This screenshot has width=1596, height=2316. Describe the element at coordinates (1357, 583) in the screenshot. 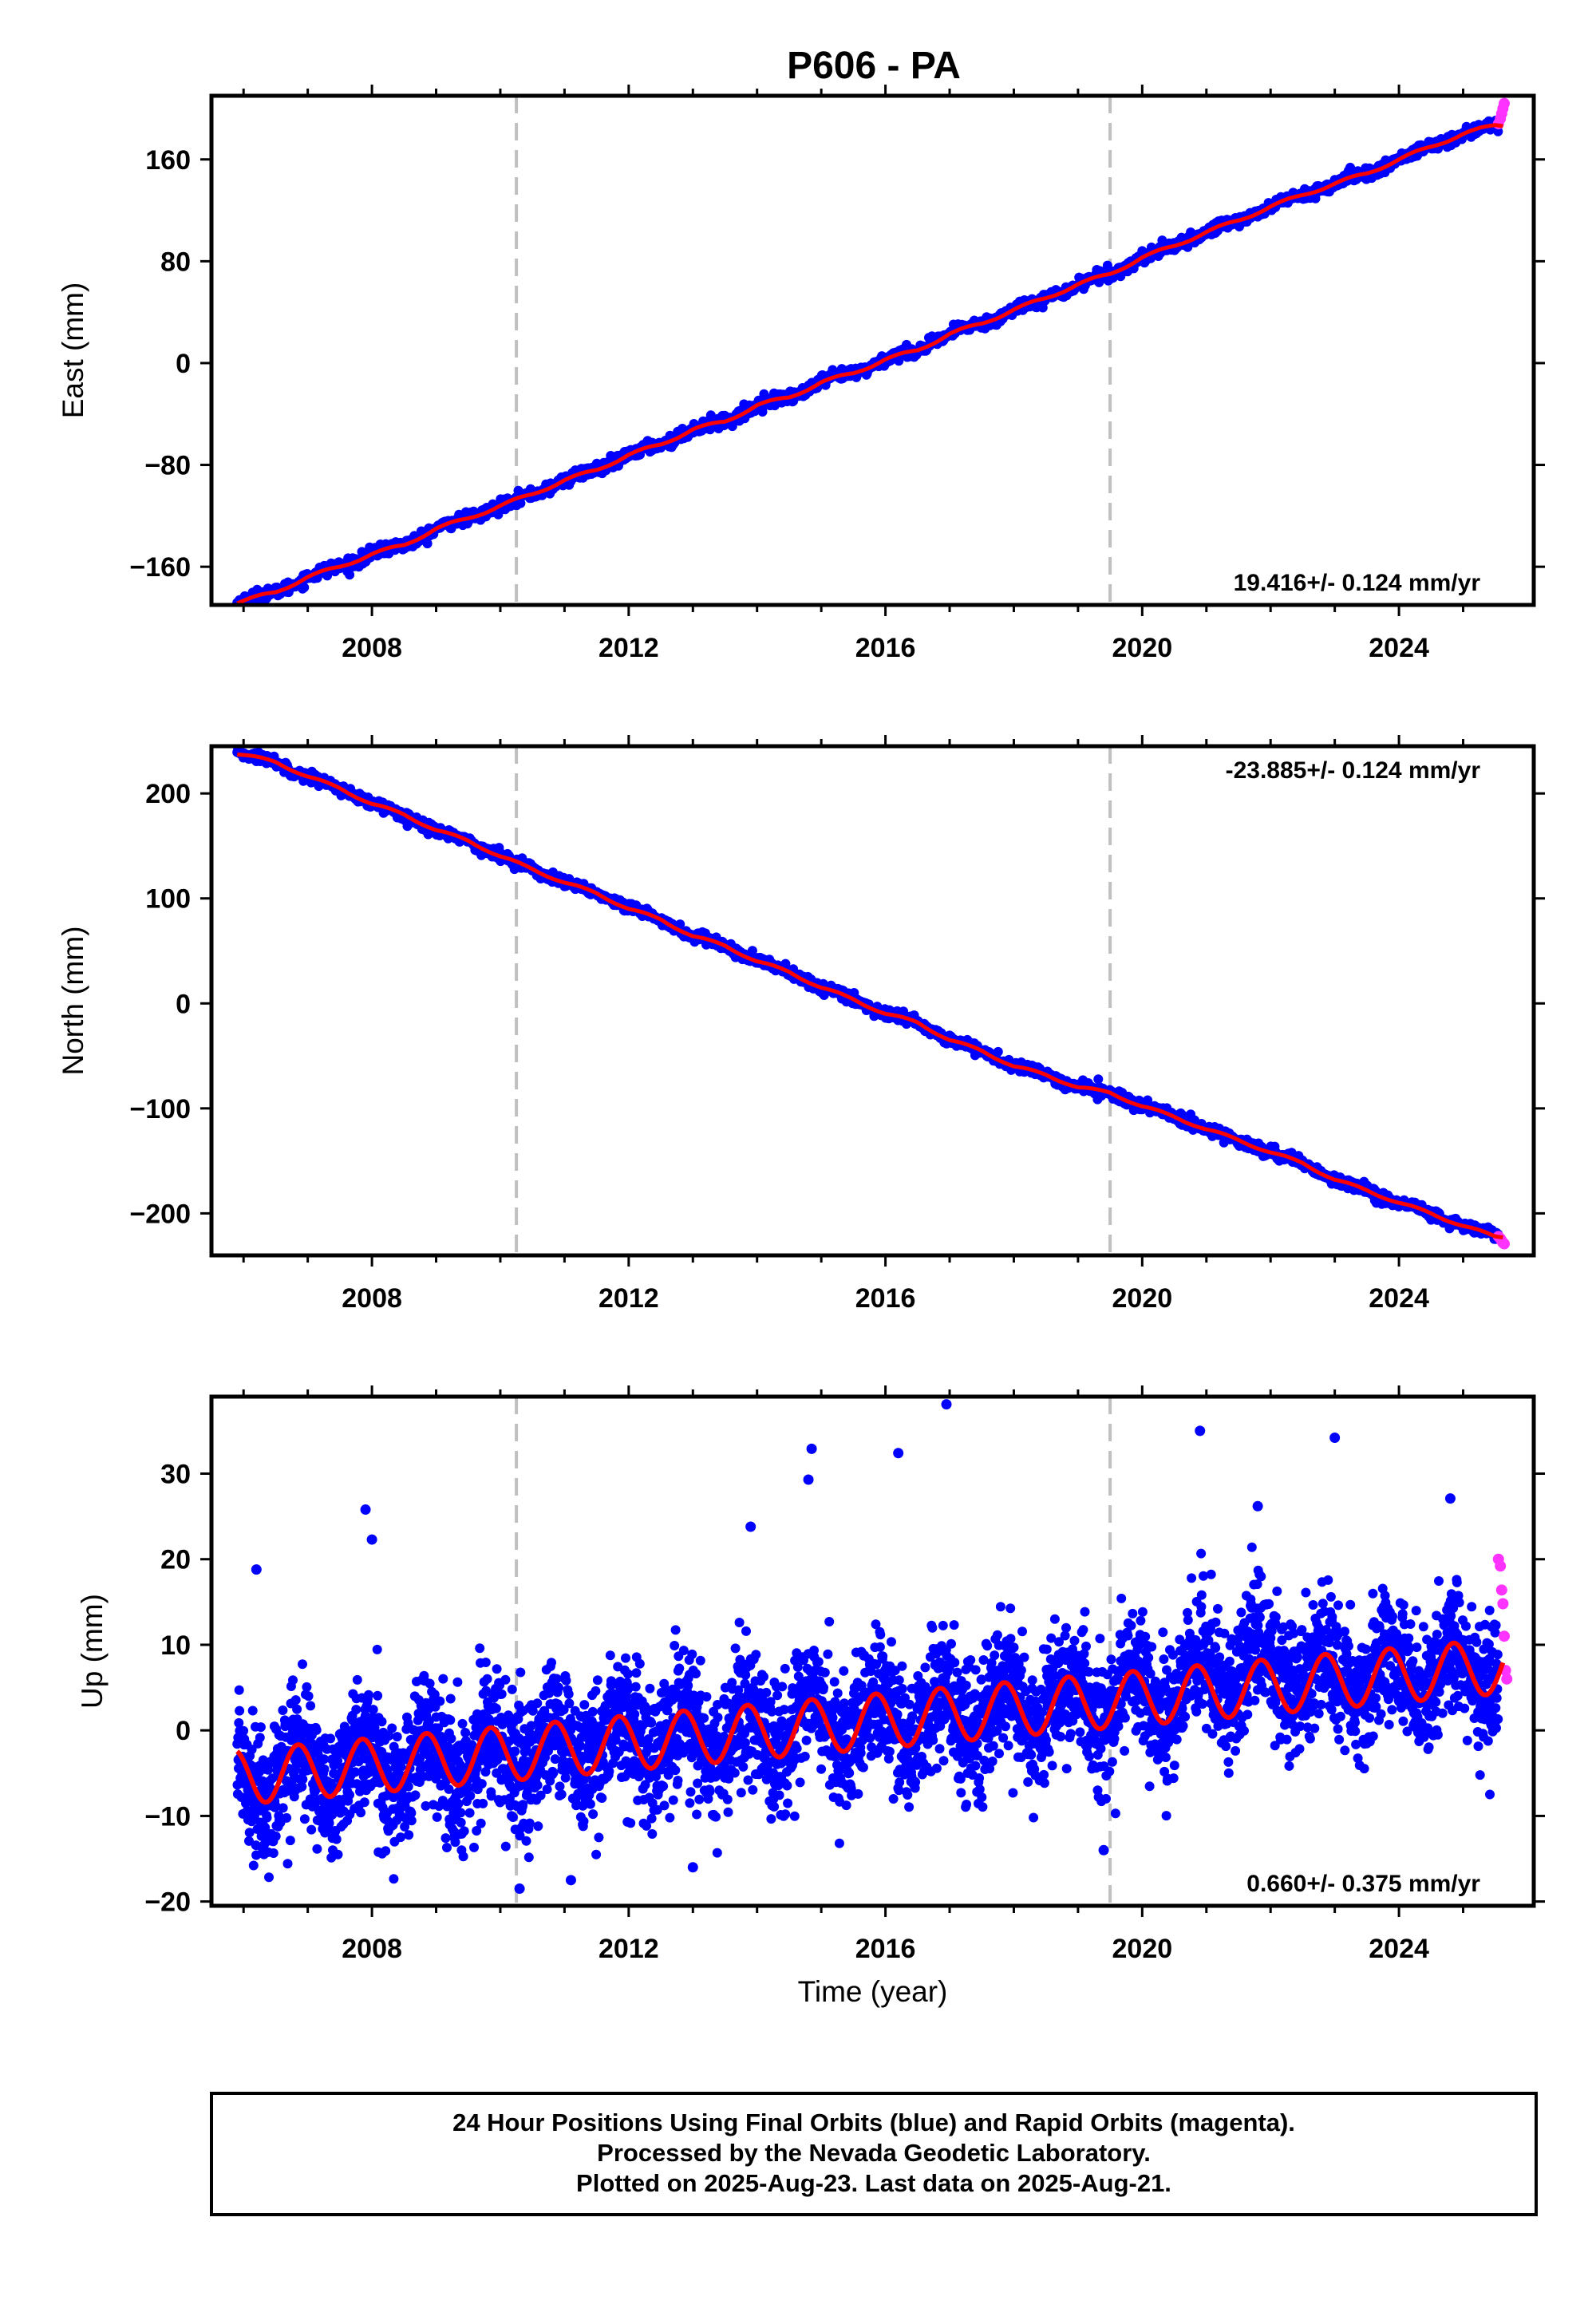

I see `east-rate-annotation: 19.416+/- 0.124 mm/yr` at that location.